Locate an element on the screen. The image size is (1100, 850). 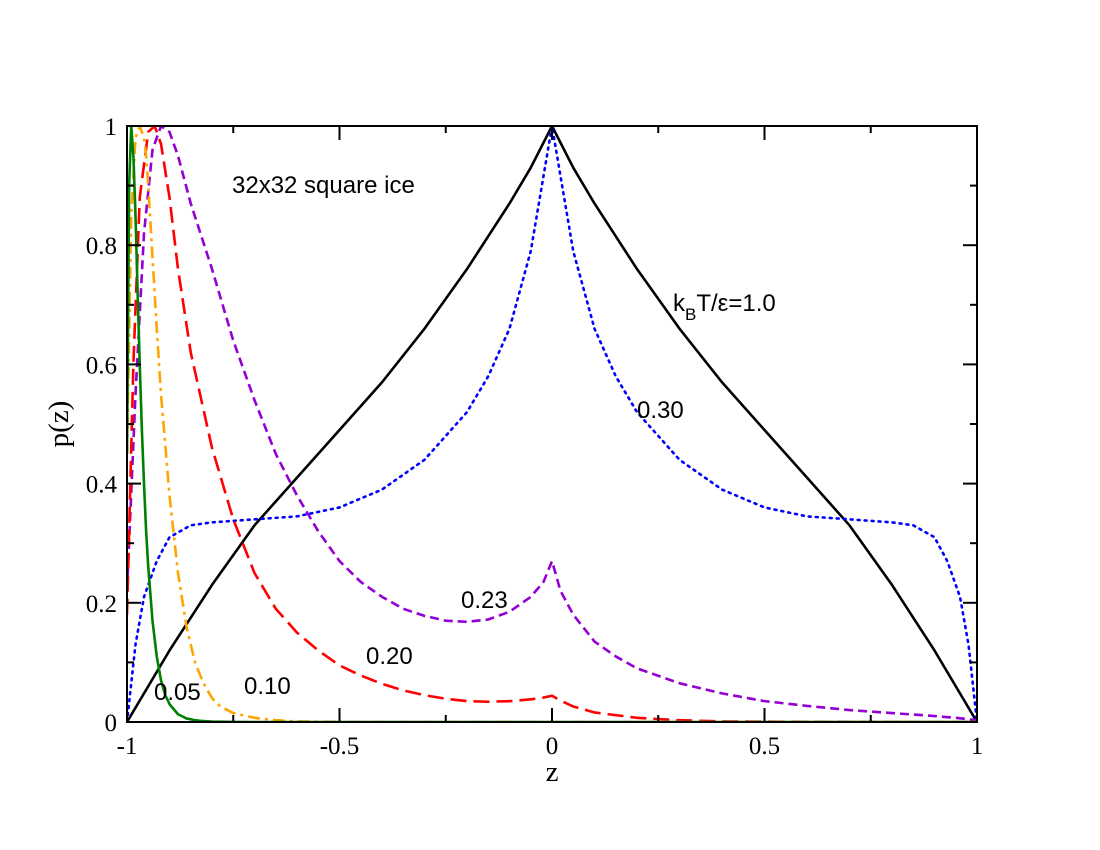
y-tick-label: 0 is located at coordinates (111, 723).